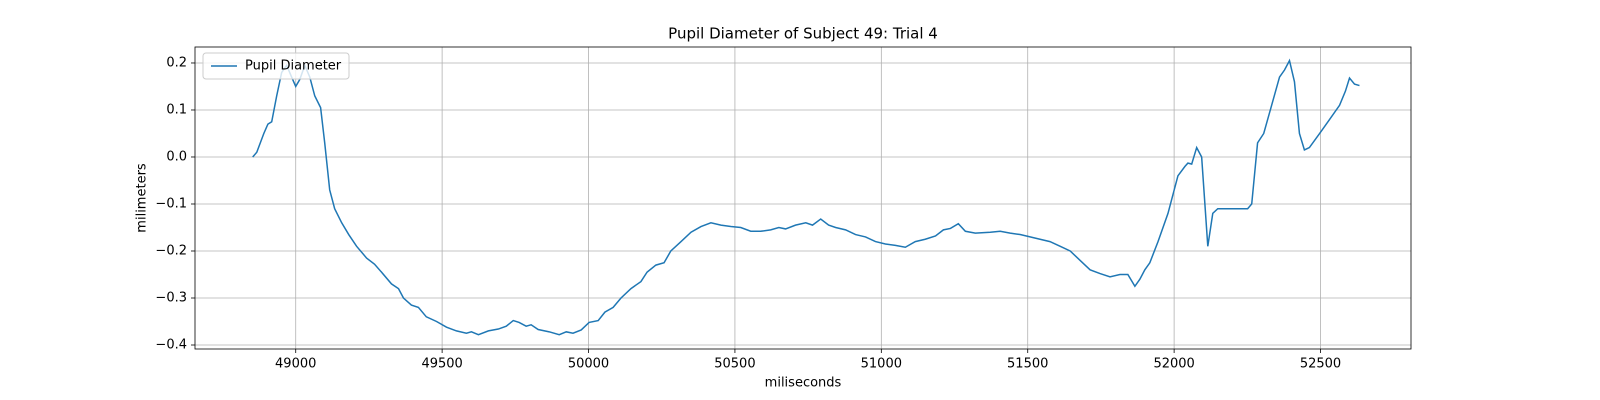  Describe the element at coordinates (881, 364) in the screenshot. I see `x-tick-label: 51000` at that location.